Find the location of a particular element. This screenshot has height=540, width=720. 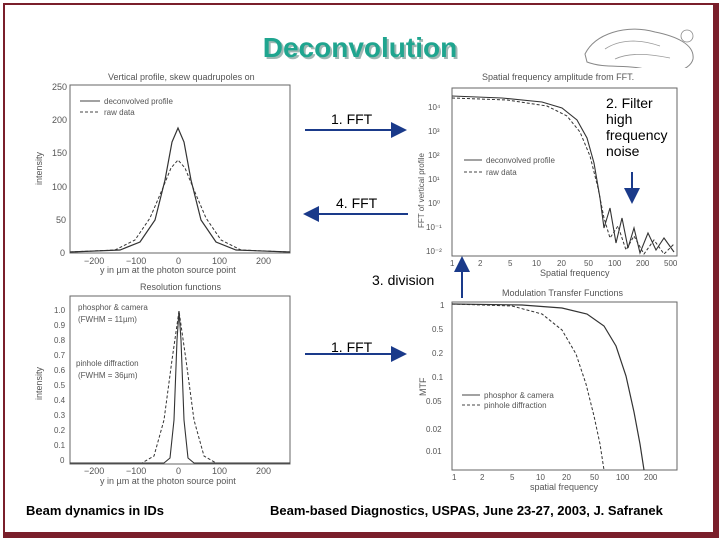

y-tick: 0.8 is located at coordinates (60, 340).